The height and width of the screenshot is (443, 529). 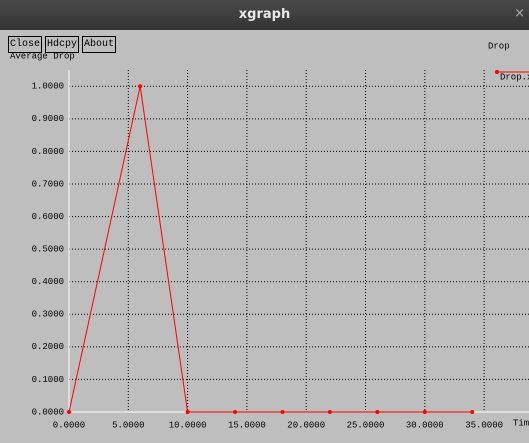 What do you see at coordinates (48, 217) in the screenshot?
I see `y-tick-label: 0.6000` at bounding box center [48, 217].